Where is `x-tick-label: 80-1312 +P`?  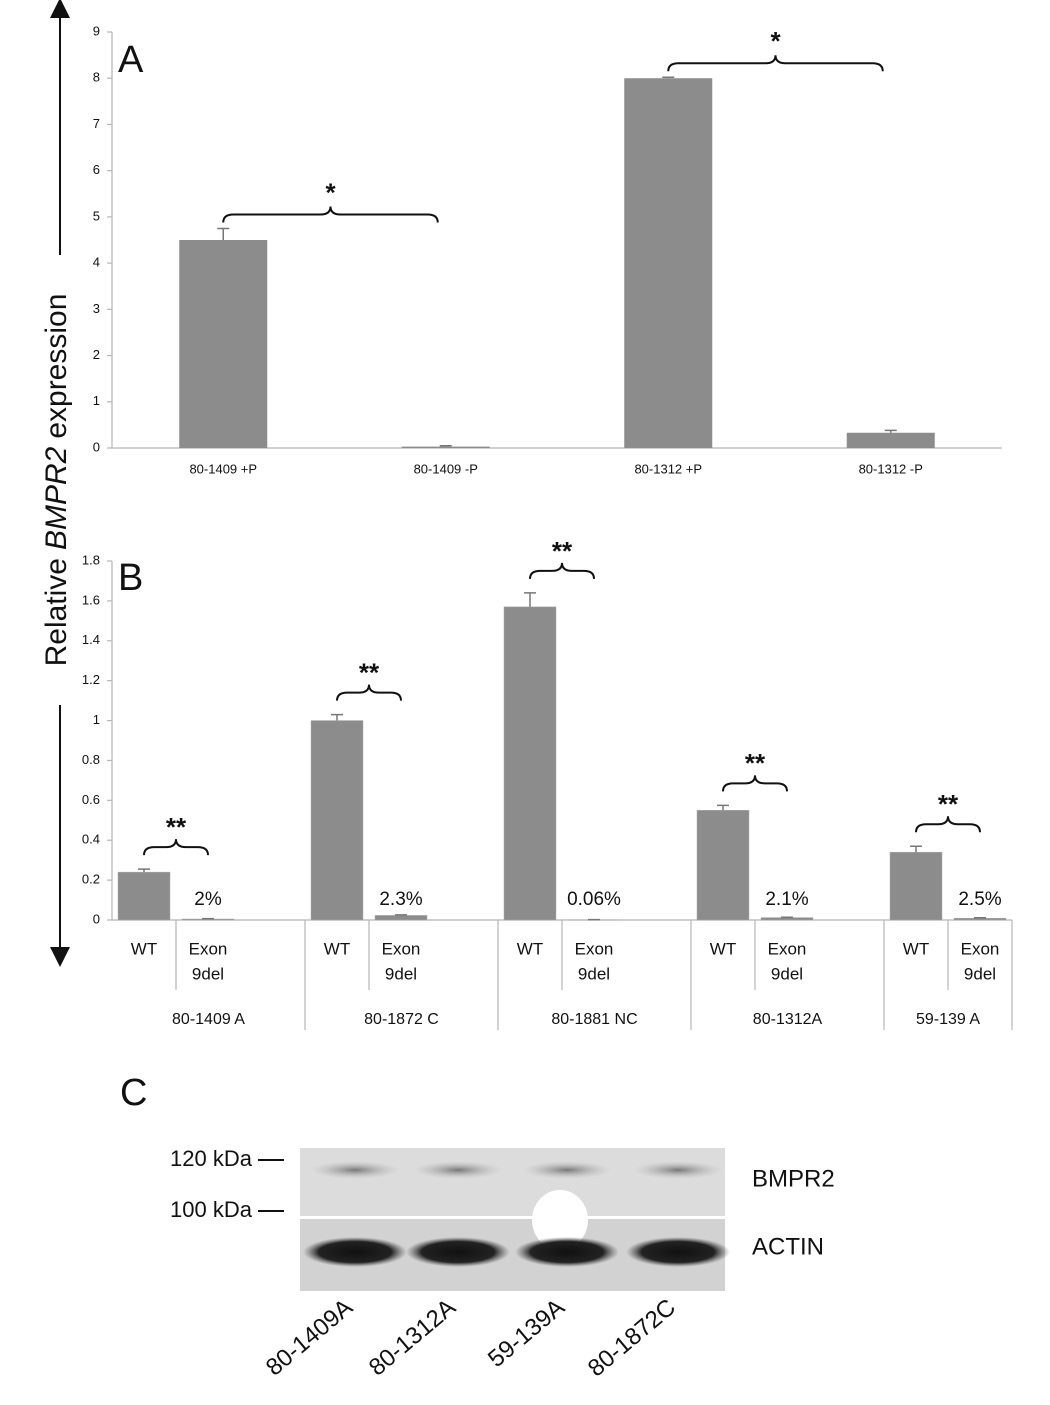
x-tick-label: 80-1312 +P is located at coordinates (668, 468).